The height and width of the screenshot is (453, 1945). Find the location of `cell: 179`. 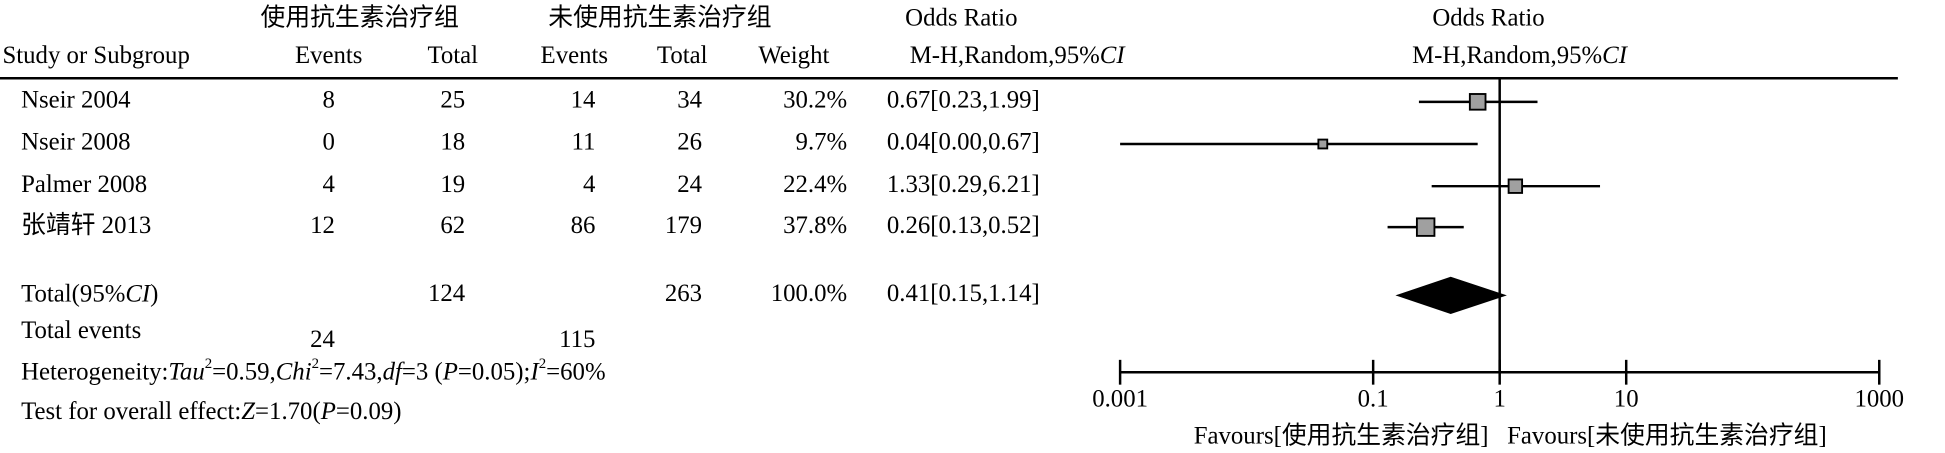

cell: 179 is located at coordinates (683, 225).